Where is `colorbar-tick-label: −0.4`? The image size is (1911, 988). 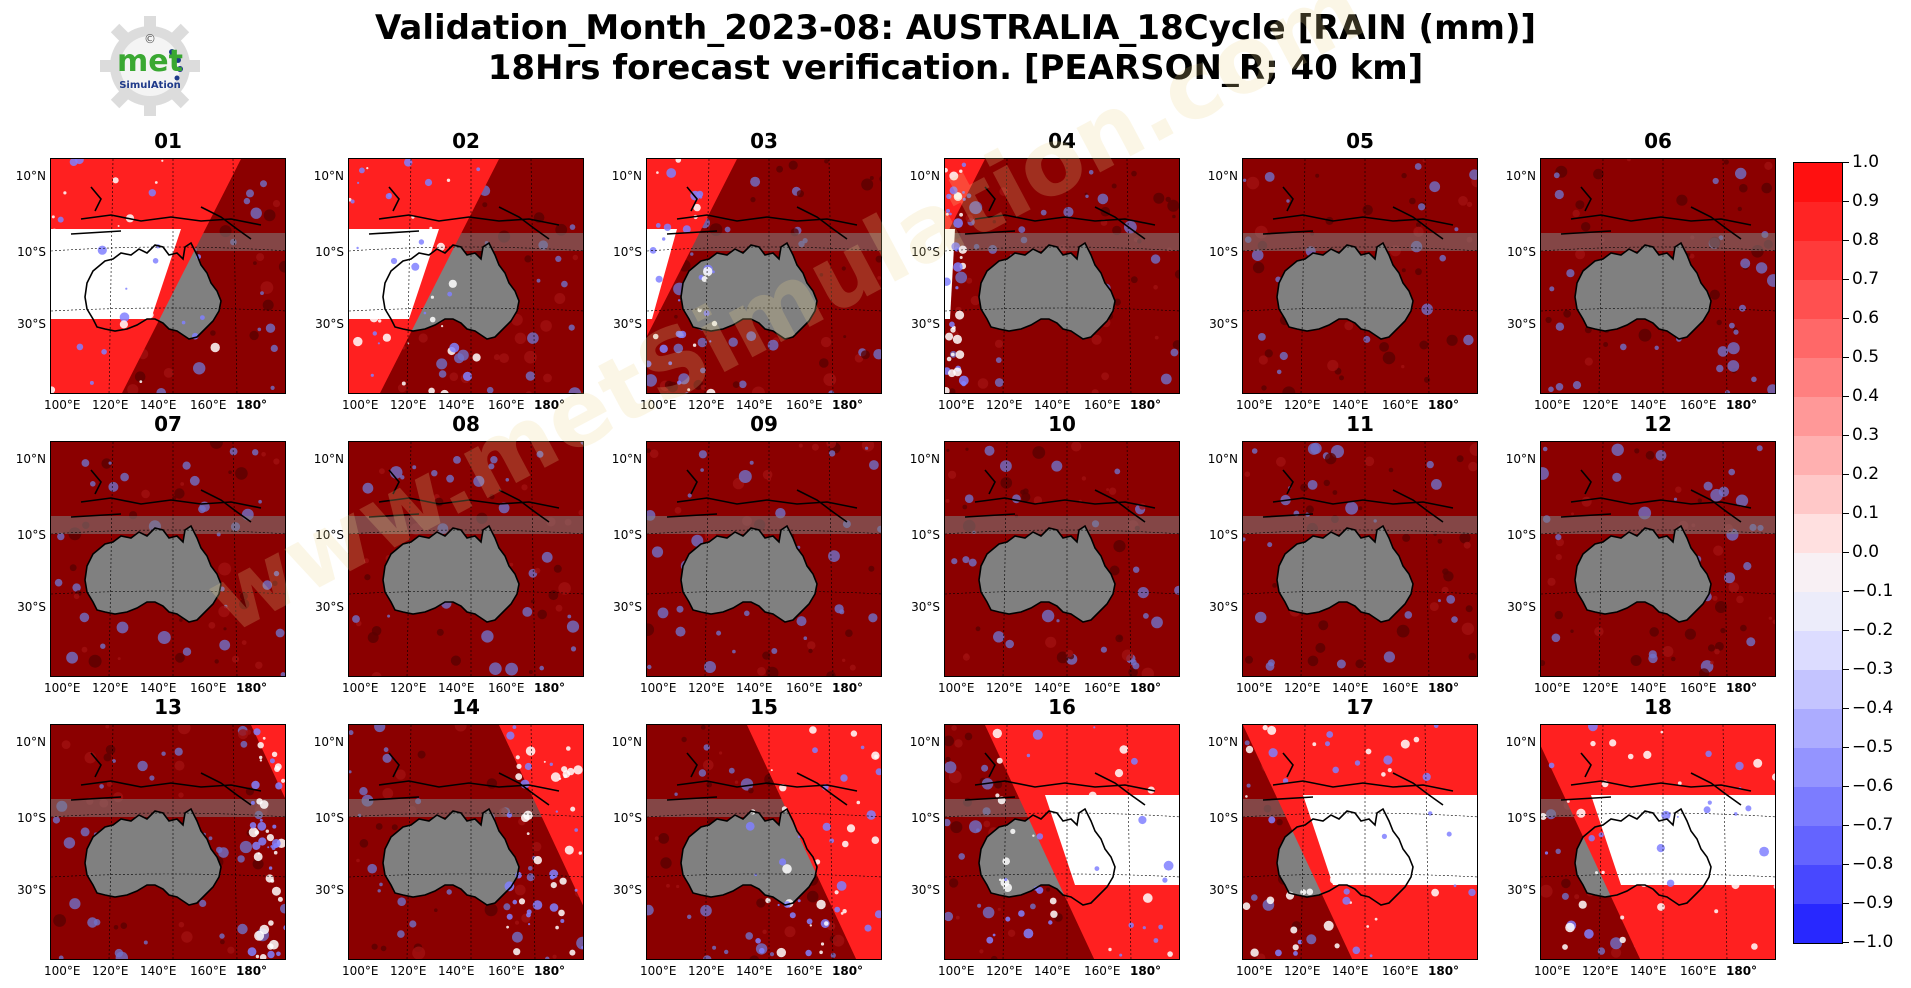 colorbar-tick-label: −0.4 is located at coordinates (1873, 708).